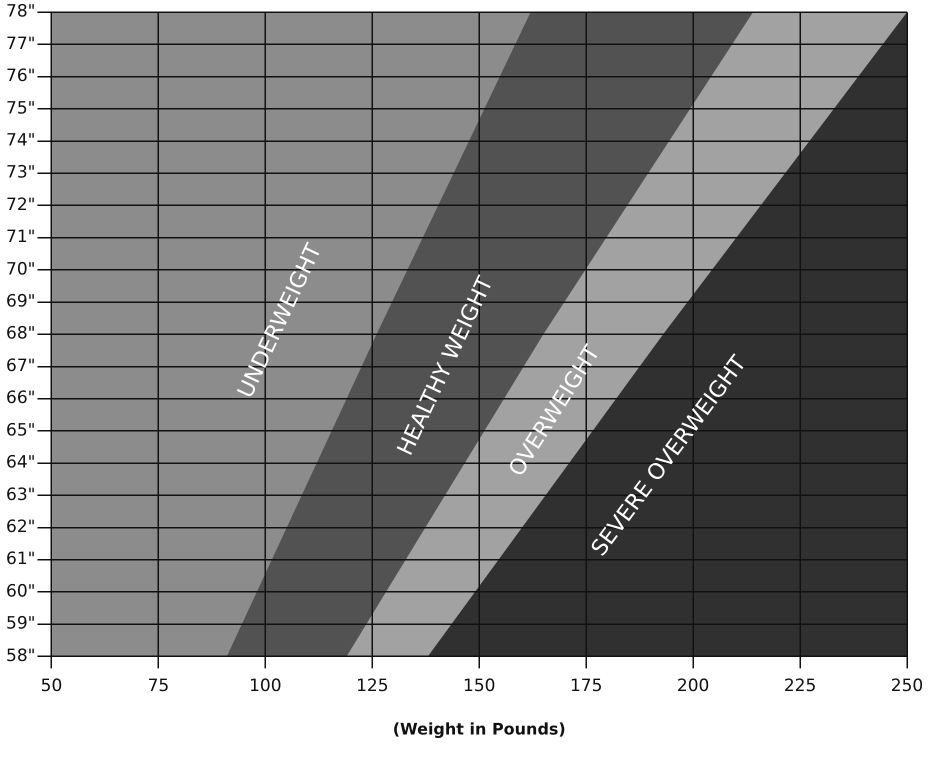 Image resolution: width=937 pixels, height=764 pixels. Describe the element at coordinates (21, 591) in the screenshot. I see `y-tick-label: 60"` at that location.